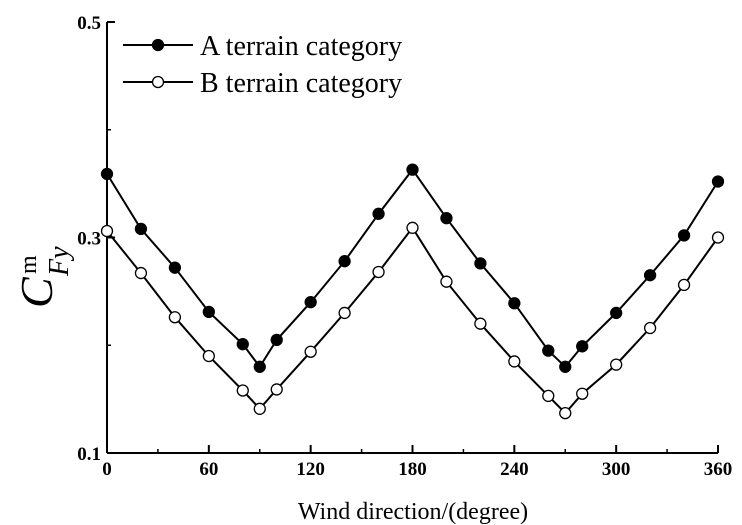  What do you see at coordinates (89, 239) in the screenshot?
I see `y-tick-label-0.3: 0.3` at bounding box center [89, 239].